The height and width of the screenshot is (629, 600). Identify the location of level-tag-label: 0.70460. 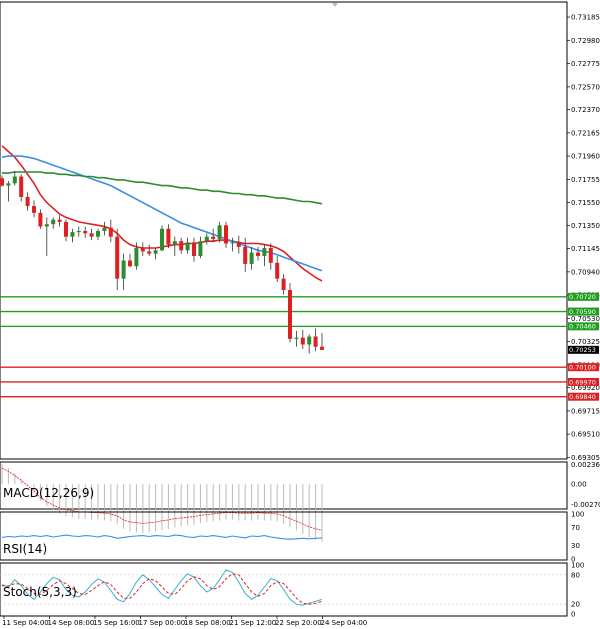
(582, 327).